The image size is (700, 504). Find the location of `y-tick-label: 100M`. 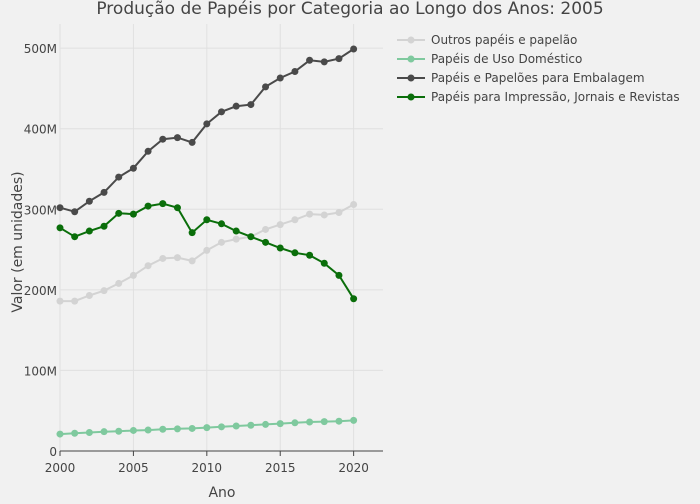

y-tick-label: 100M is located at coordinates (40, 371).